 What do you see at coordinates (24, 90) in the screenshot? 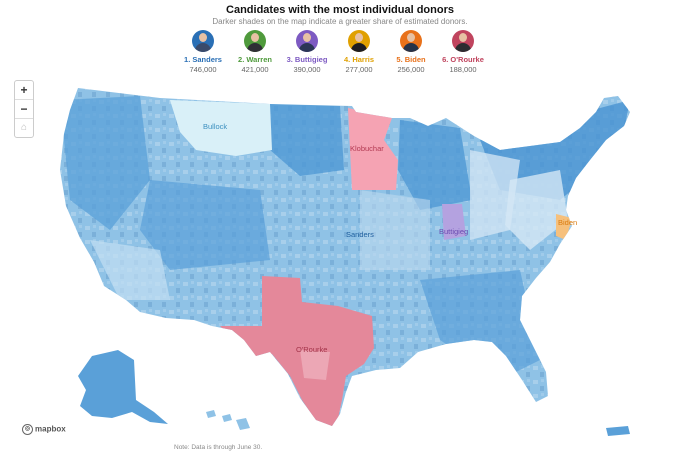
I see `zoom-in-button: +` at bounding box center [24, 90].